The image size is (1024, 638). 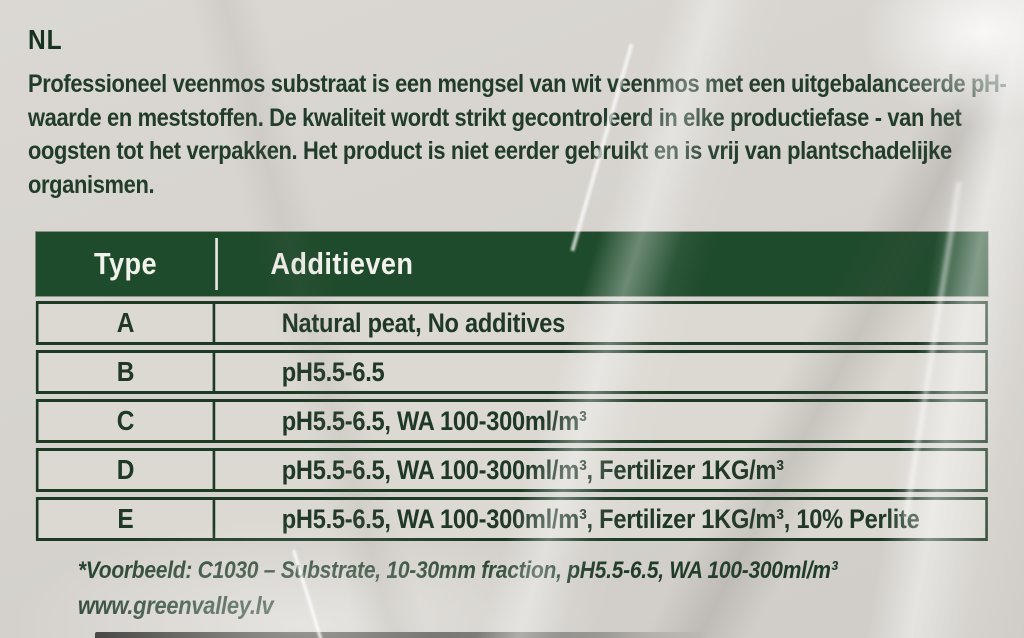 I want to click on additives-cell: pH5.5-6.5, so click(x=333, y=371).